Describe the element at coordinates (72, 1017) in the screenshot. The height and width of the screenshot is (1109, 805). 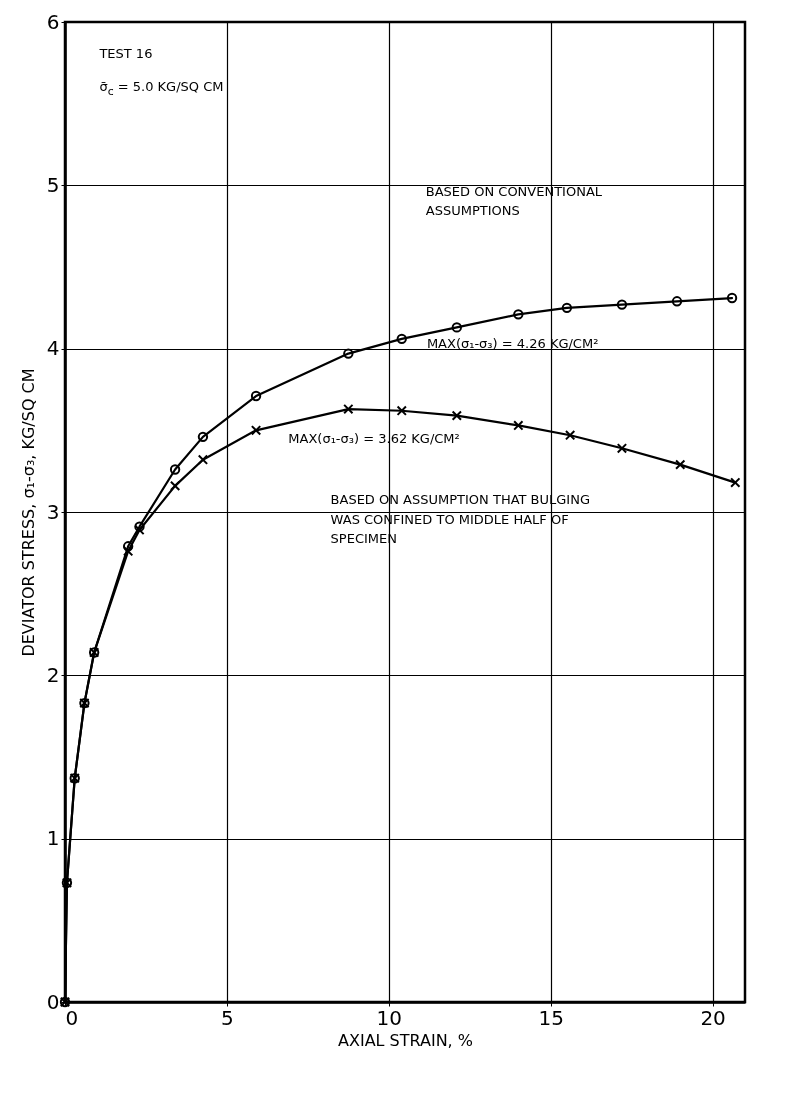
I see `x-tick-label: 0` at that location.